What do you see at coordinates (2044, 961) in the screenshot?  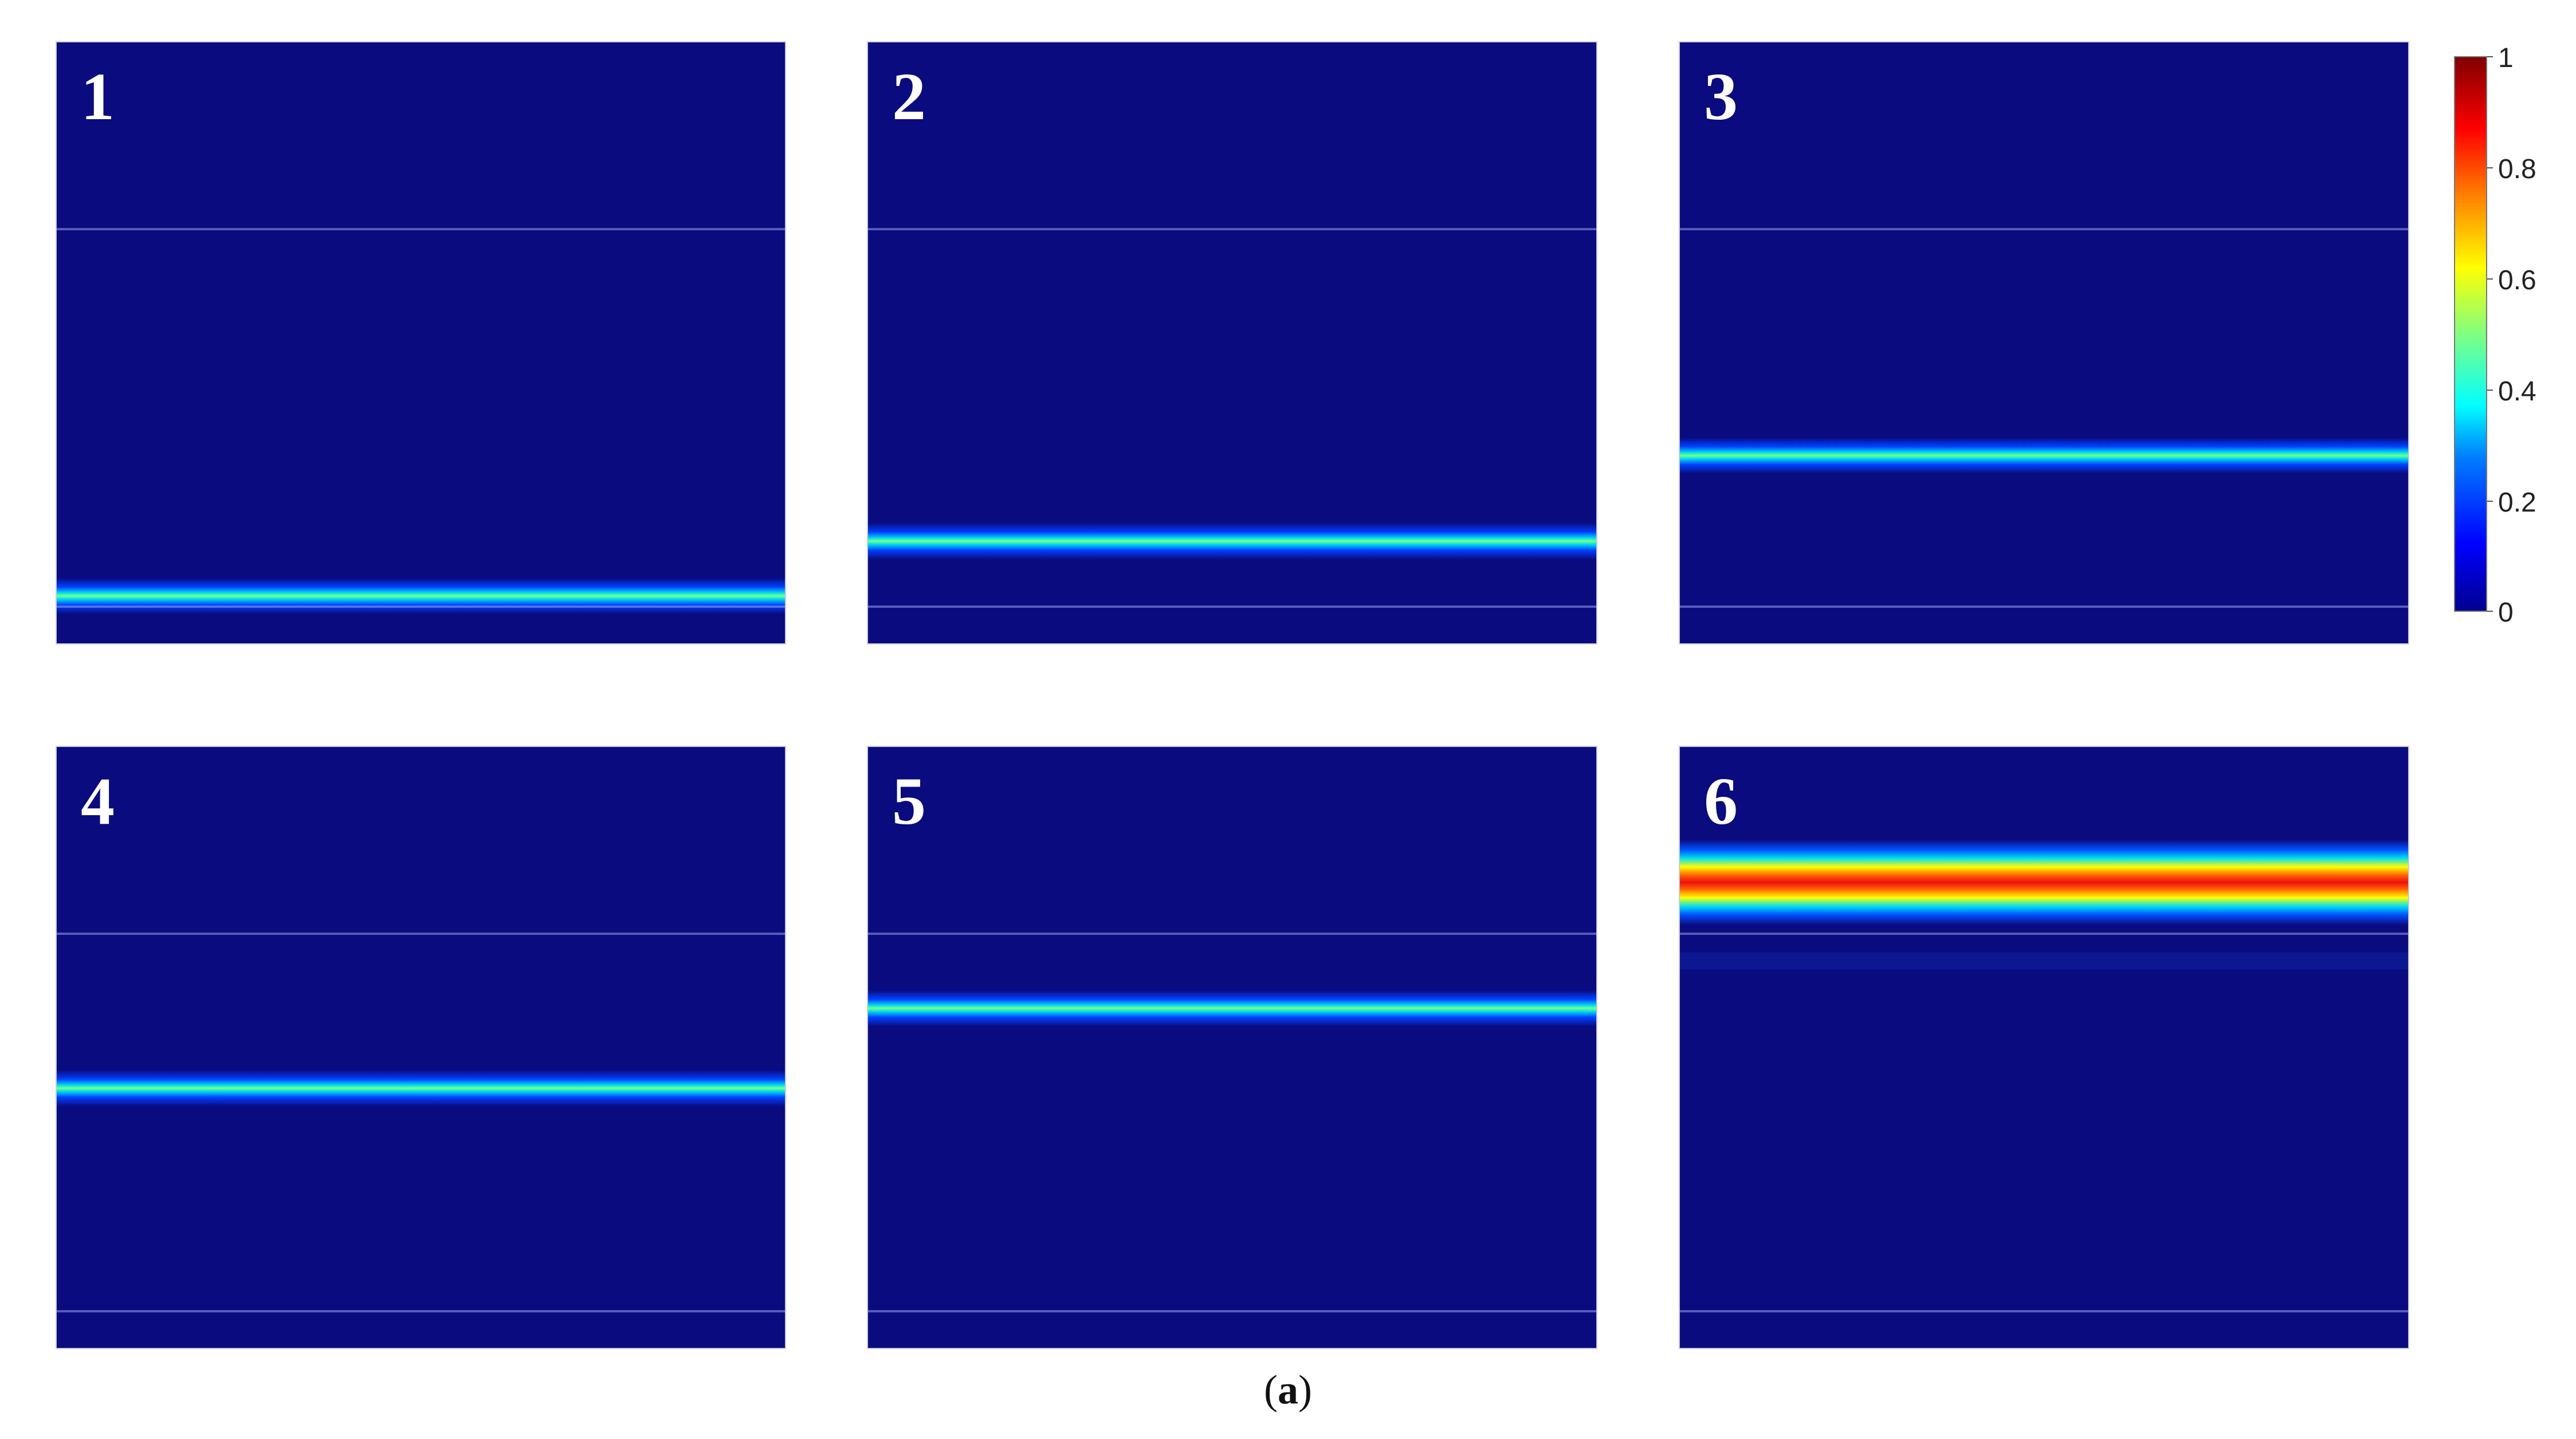 I see `faint-band` at bounding box center [2044, 961].